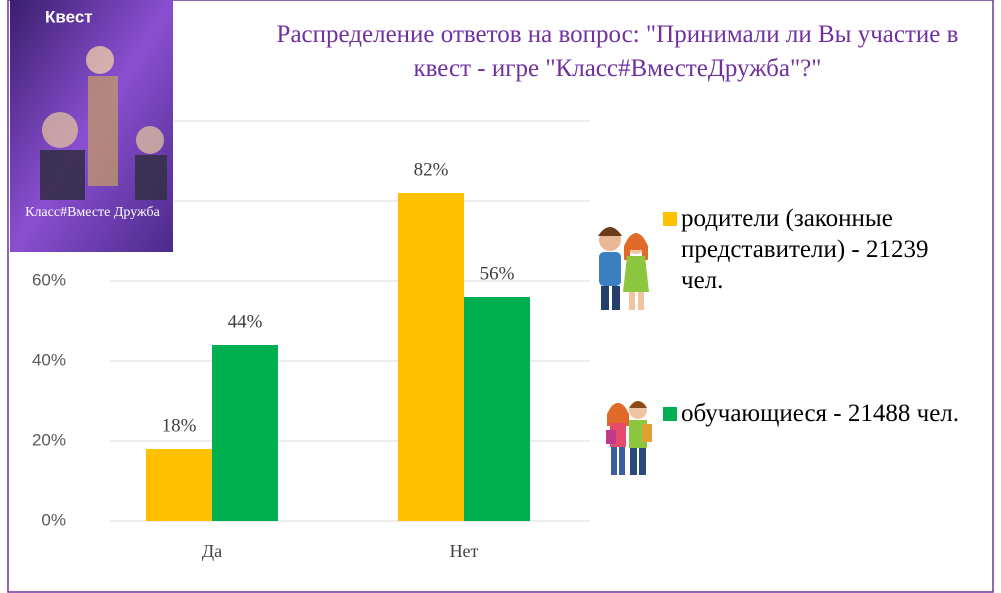 This screenshot has height=593, width=1001. Describe the element at coordinates (212, 551) in the screenshot. I see `x-tick-label: Да` at that location.